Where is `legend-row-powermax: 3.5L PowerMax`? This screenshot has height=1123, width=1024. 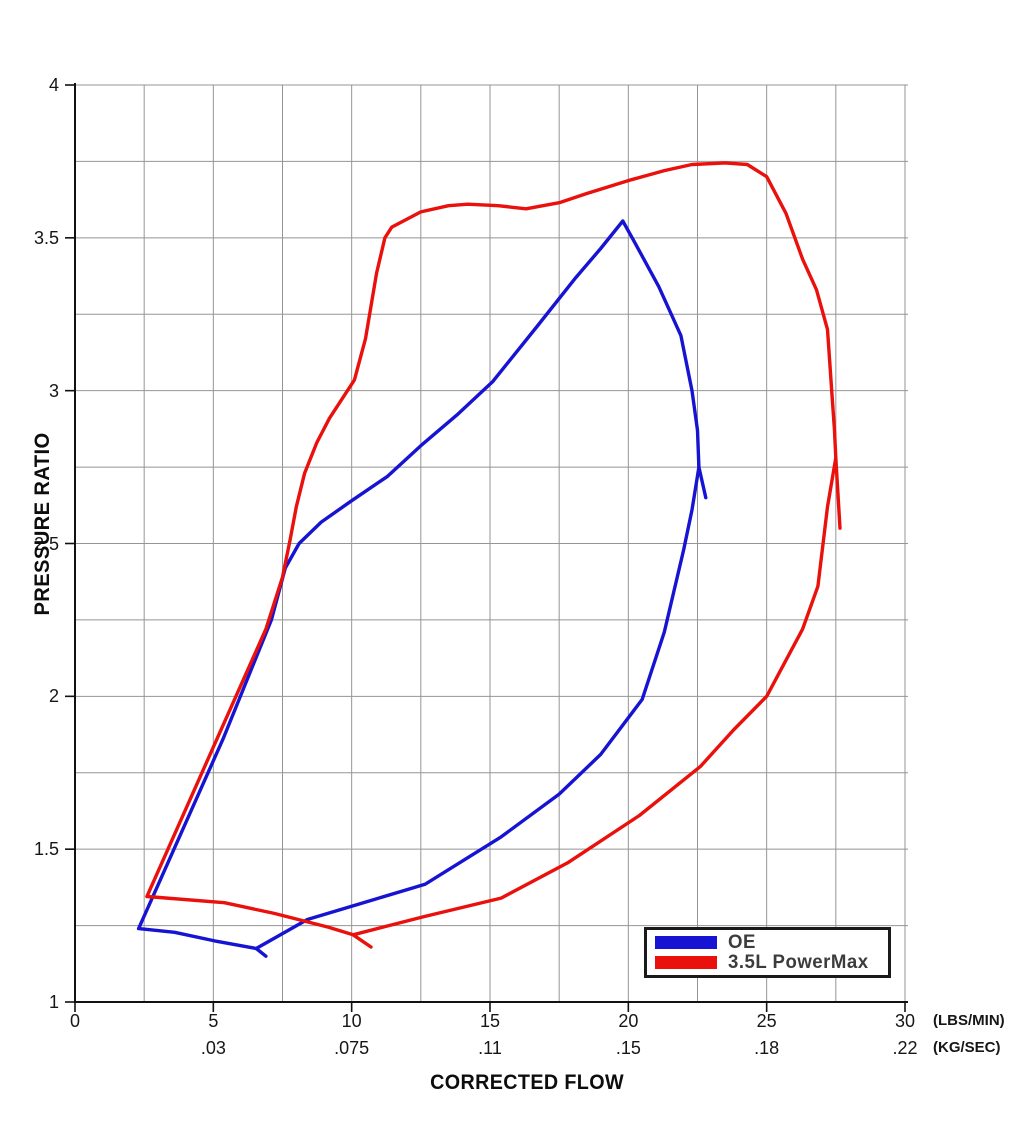
legend-row-powermax: 3.5L PowerMax is located at coordinates (771, 963).